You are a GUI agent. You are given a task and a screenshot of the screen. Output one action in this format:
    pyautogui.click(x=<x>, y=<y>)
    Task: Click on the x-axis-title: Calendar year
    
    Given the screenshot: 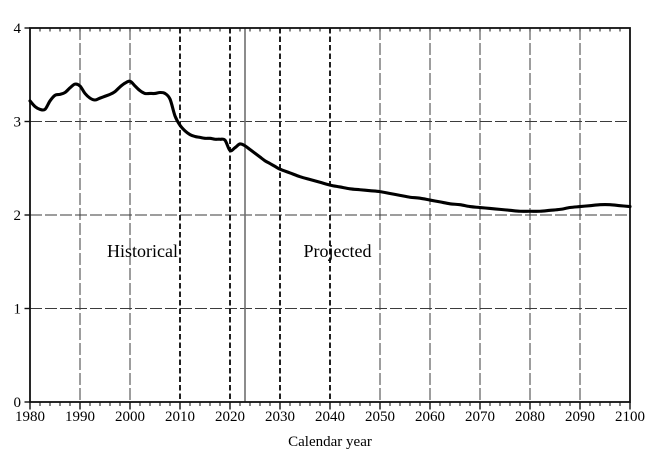 What is the action you would take?
    pyautogui.click(x=330, y=442)
    